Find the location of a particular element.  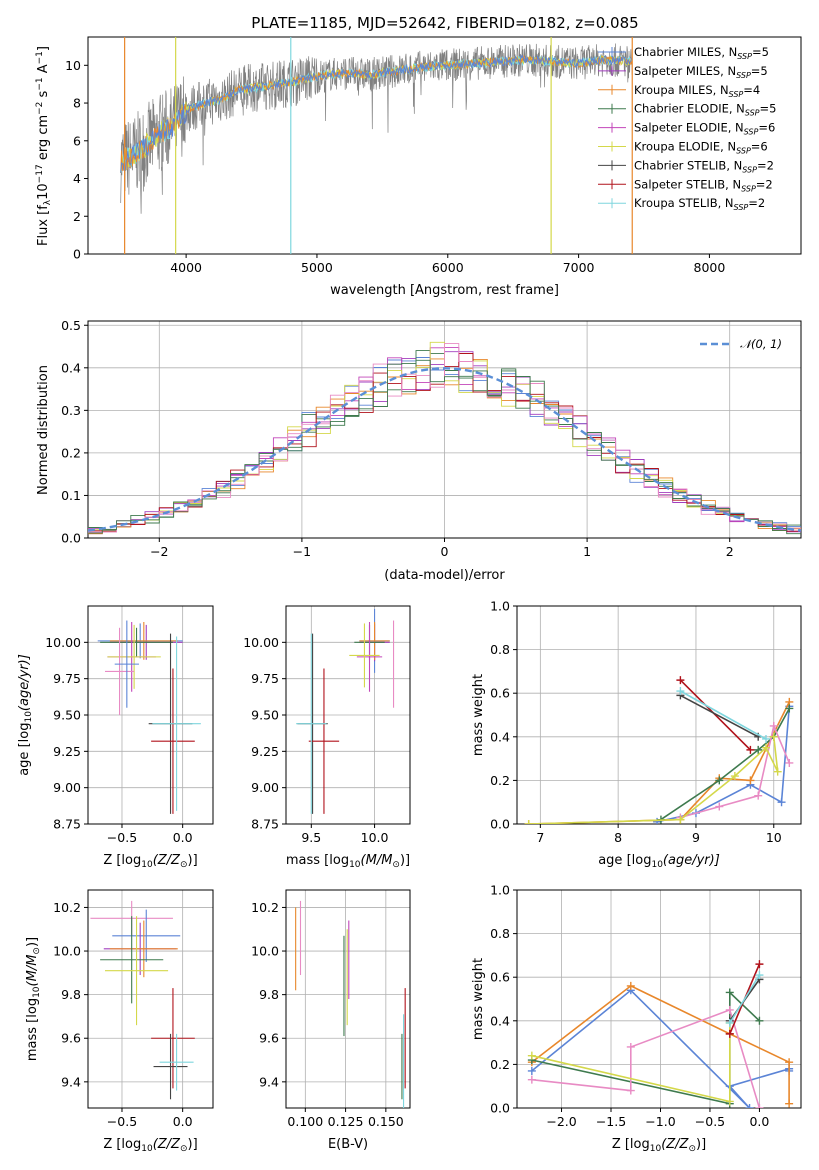

y-tick-label: 9.4 is located at coordinates (71, 1081).